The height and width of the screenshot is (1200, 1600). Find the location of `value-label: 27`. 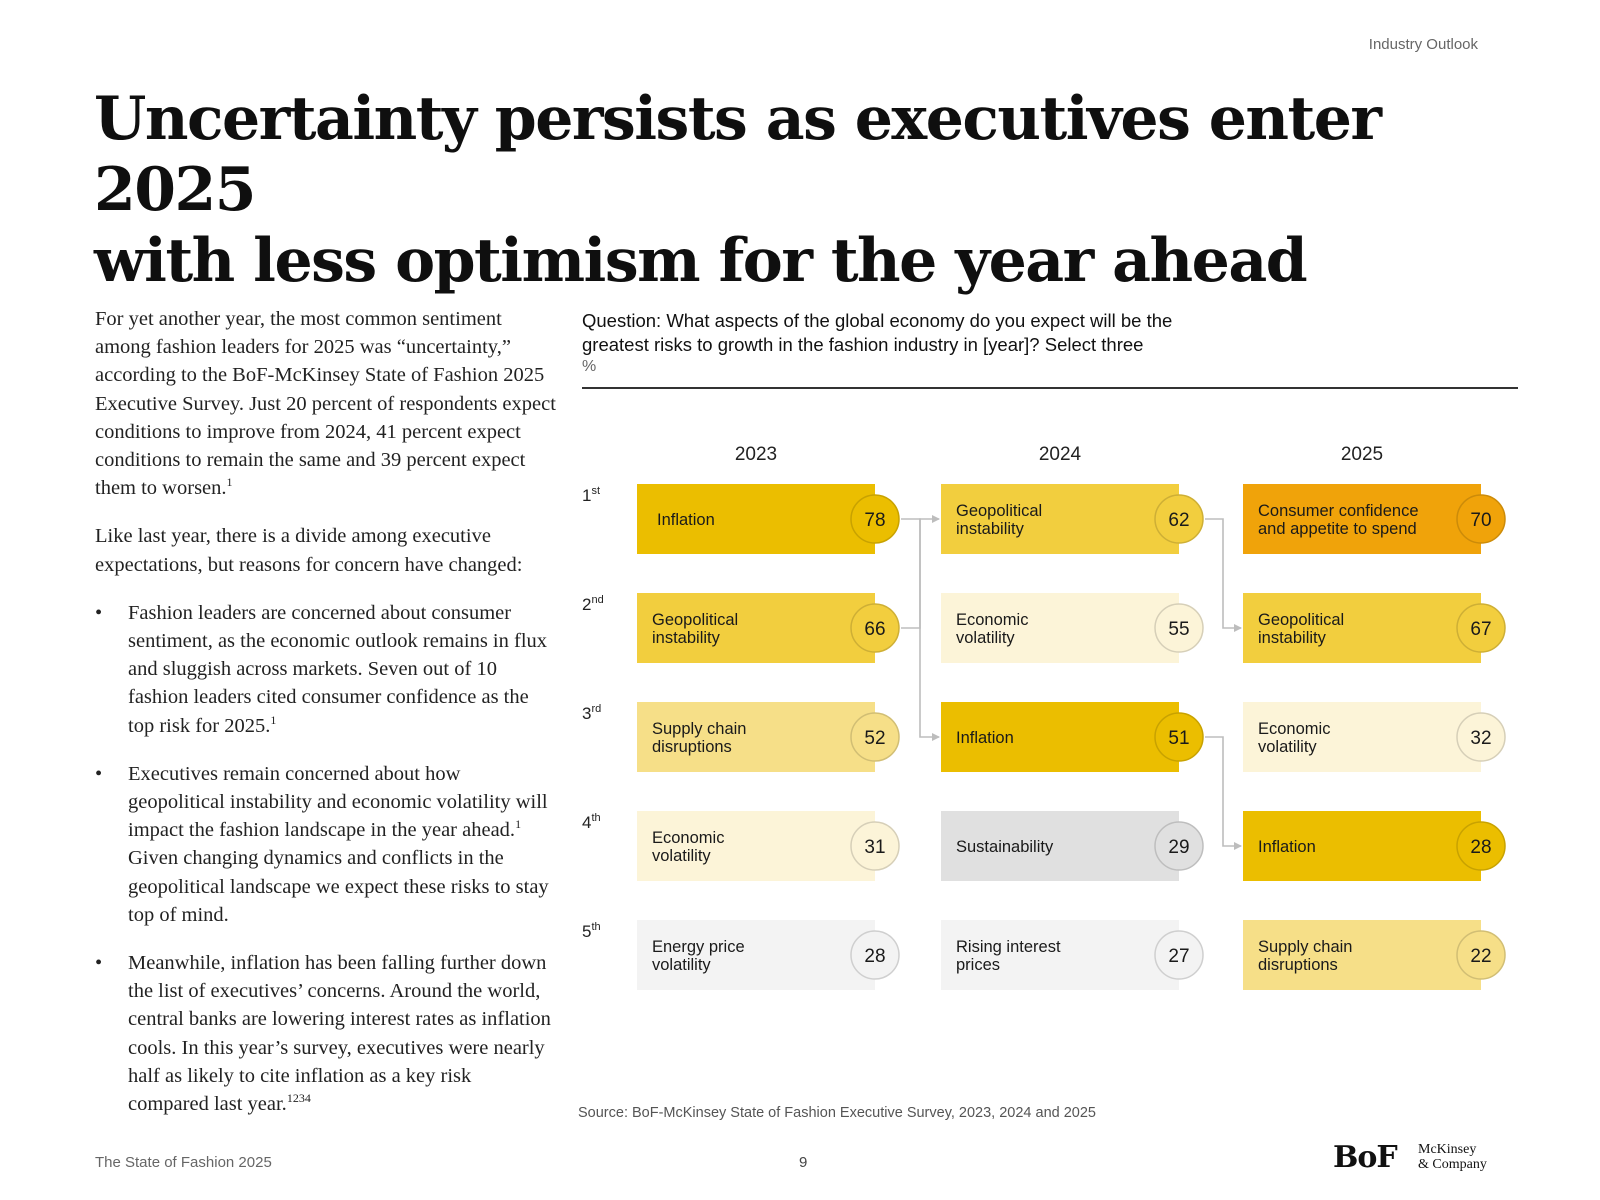

value-label: 27 is located at coordinates (1178, 956).